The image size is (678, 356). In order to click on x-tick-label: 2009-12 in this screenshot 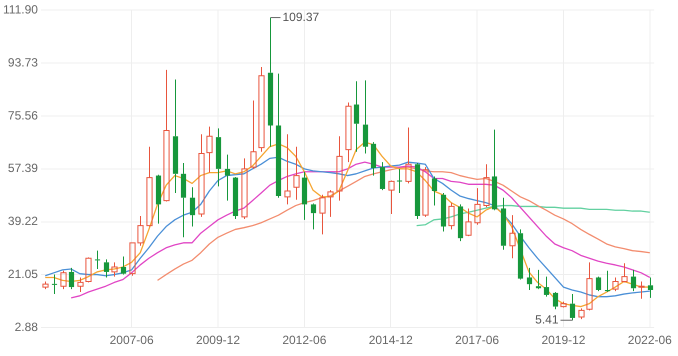, I will do `click(218, 340)`.